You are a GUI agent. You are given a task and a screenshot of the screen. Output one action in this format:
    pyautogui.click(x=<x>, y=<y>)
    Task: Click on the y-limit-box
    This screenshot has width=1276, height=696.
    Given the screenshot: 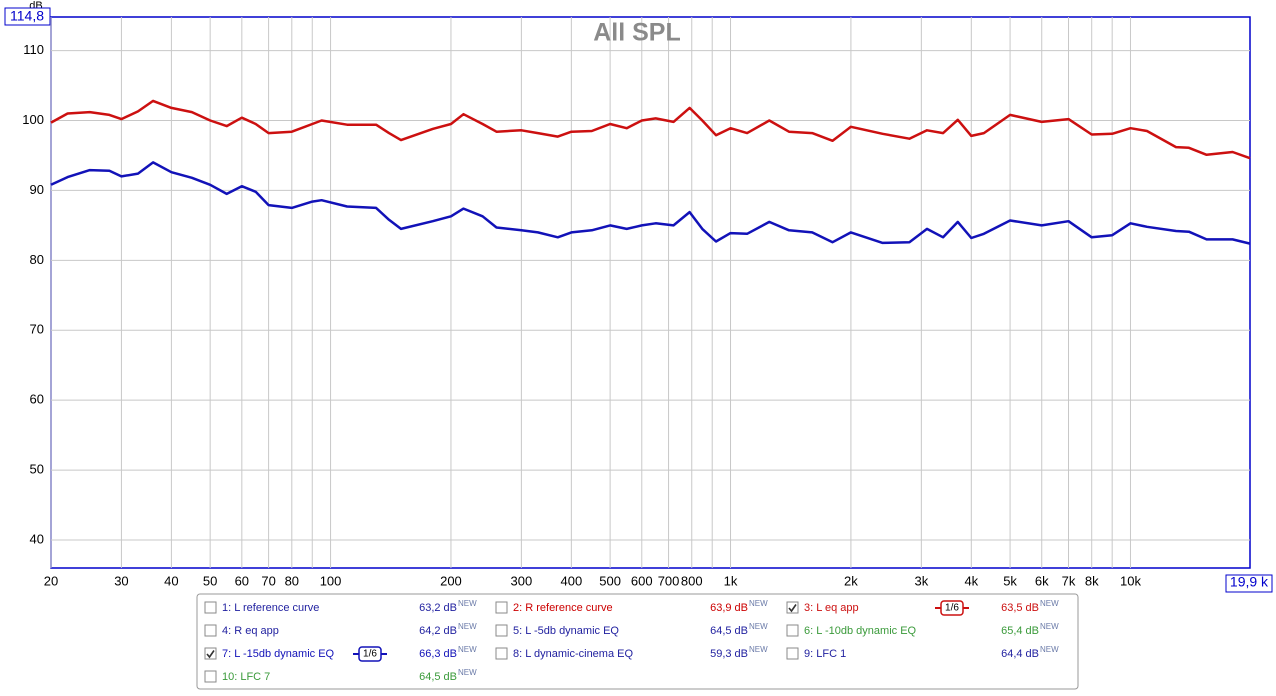 What is the action you would take?
    pyautogui.click(x=27, y=16)
    